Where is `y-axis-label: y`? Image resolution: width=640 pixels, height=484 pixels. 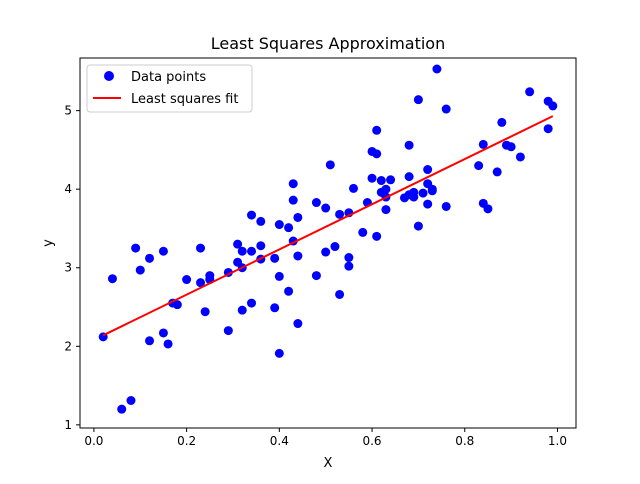
y-axis-label: y is located at coordinates (48, 243).